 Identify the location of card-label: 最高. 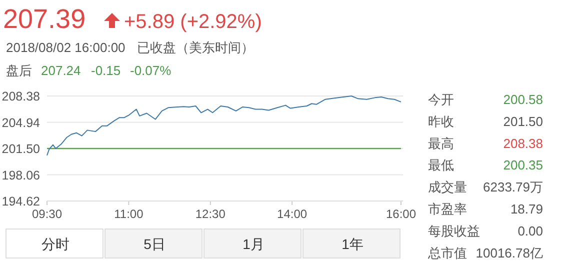
(441, 143).